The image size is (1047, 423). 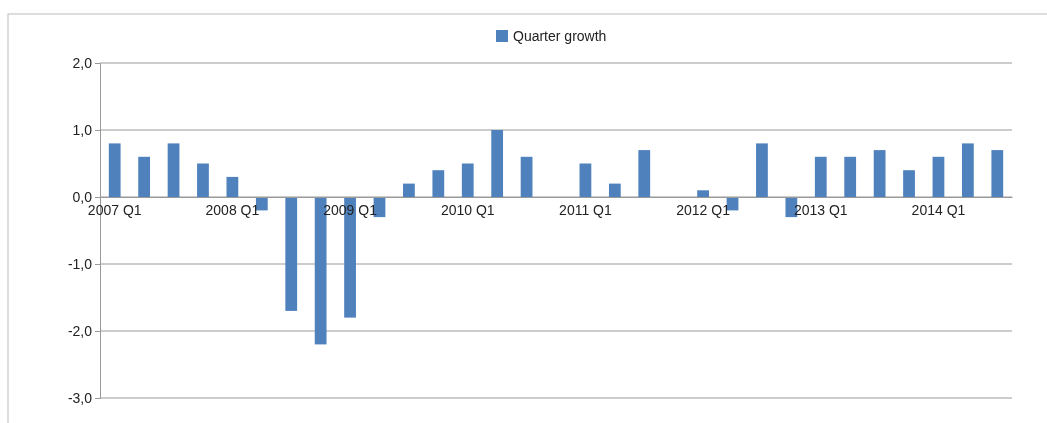 I want to click on x-tick-label: 2011 Q1, so click(x=585, y=209).